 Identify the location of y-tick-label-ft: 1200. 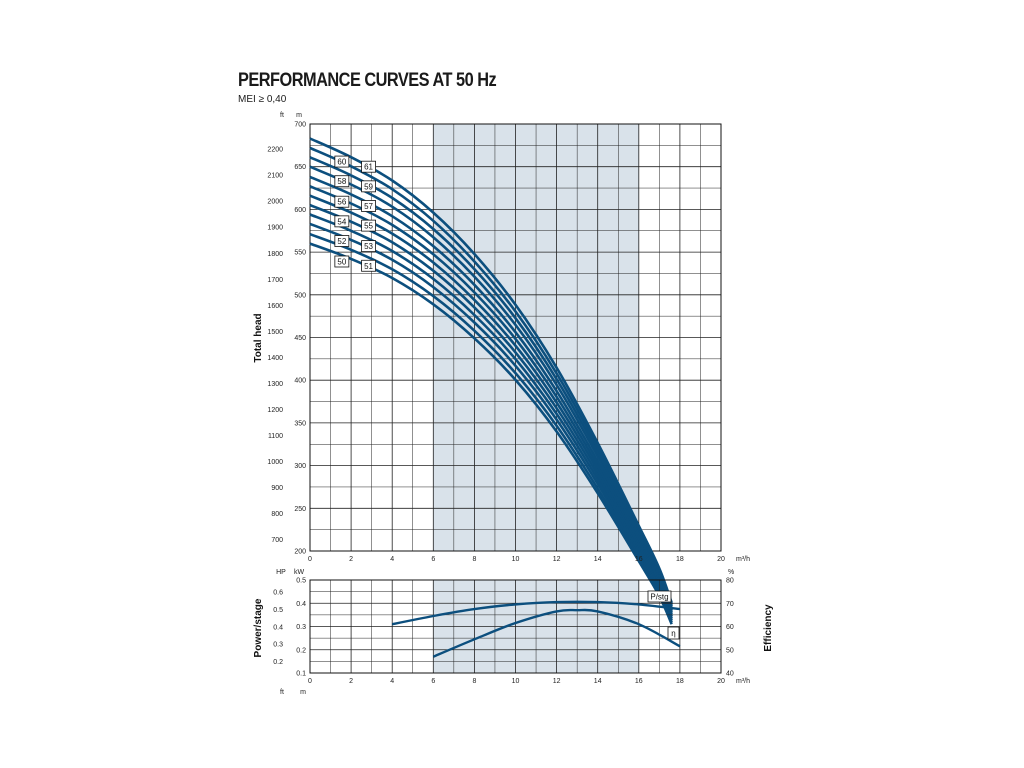
(275, 410).